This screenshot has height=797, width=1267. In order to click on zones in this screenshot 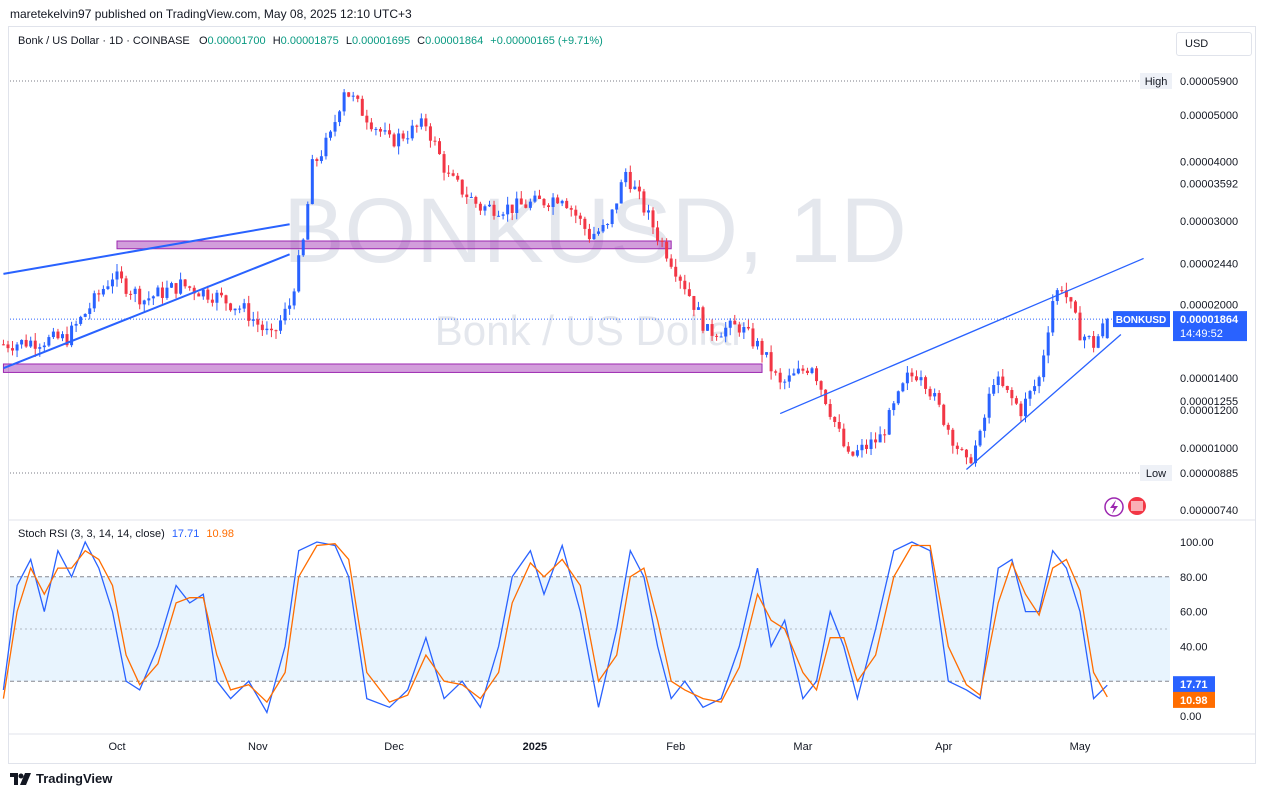, I will do `click(382, 306)`.